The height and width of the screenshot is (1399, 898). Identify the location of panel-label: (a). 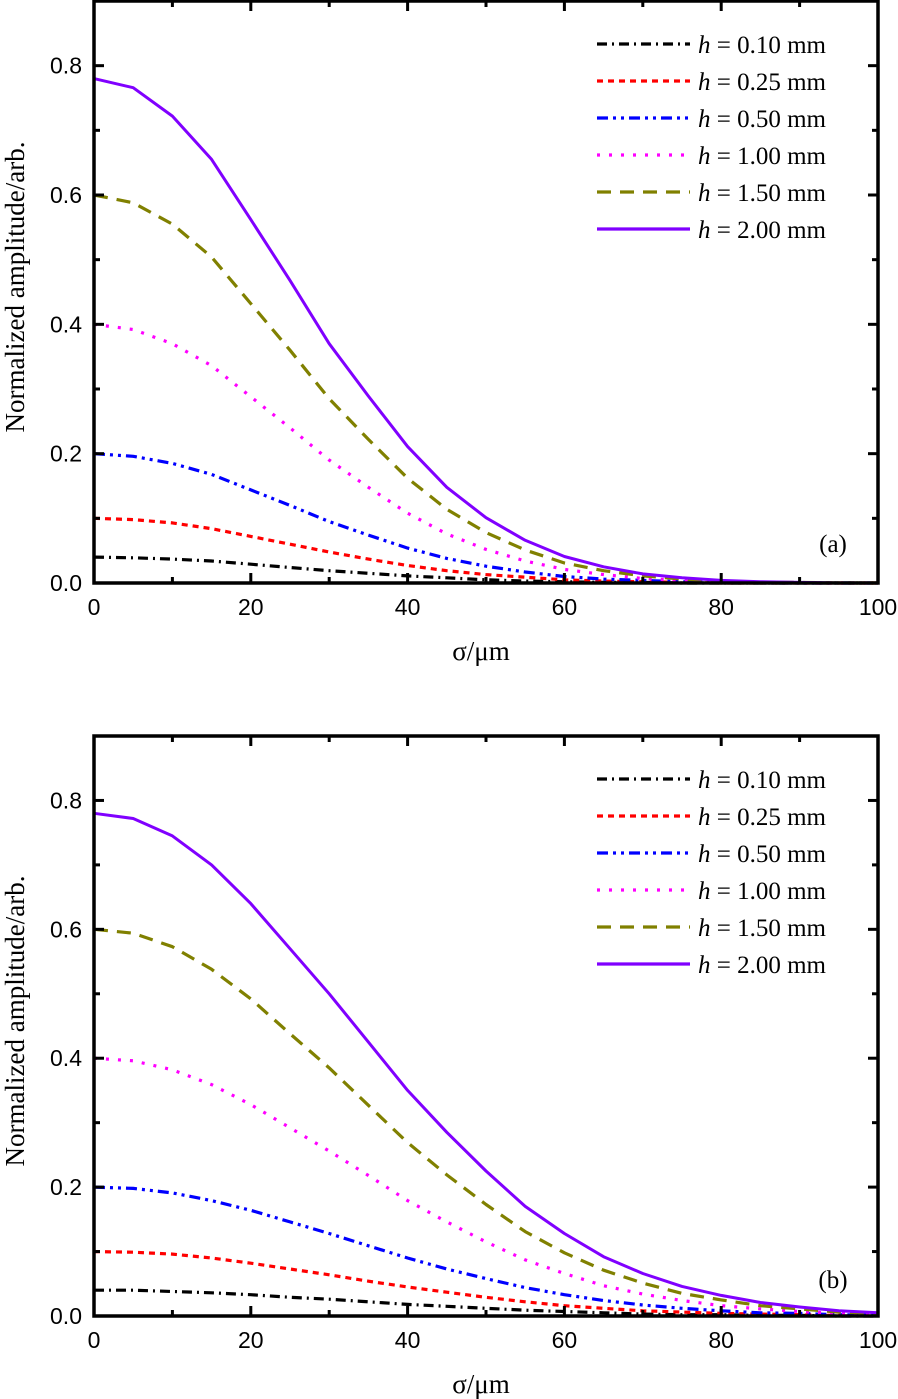
(833, 544).